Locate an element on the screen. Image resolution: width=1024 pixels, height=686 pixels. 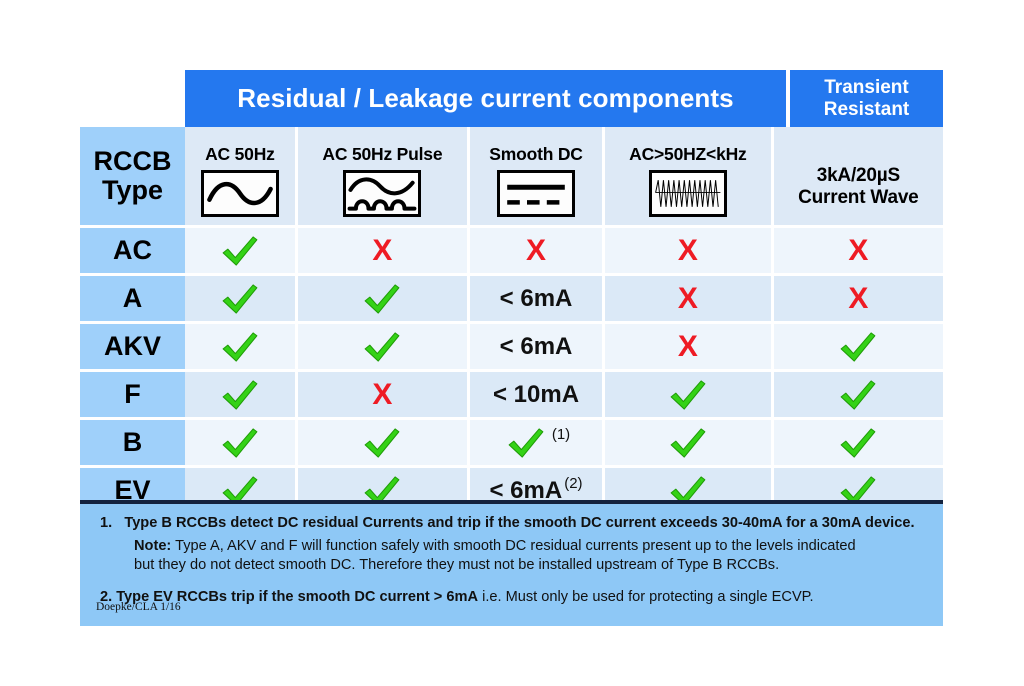
cell-b-ac50pulse is located at coordinates (383, 443).